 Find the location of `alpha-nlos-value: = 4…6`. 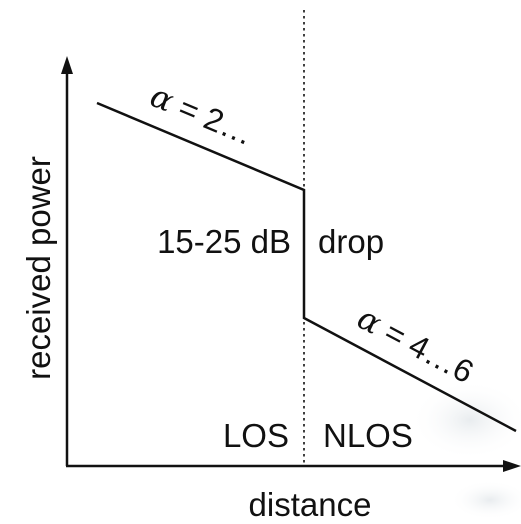

alpha-nlos-value: = 4…6 is located at coordinates (425, 350).